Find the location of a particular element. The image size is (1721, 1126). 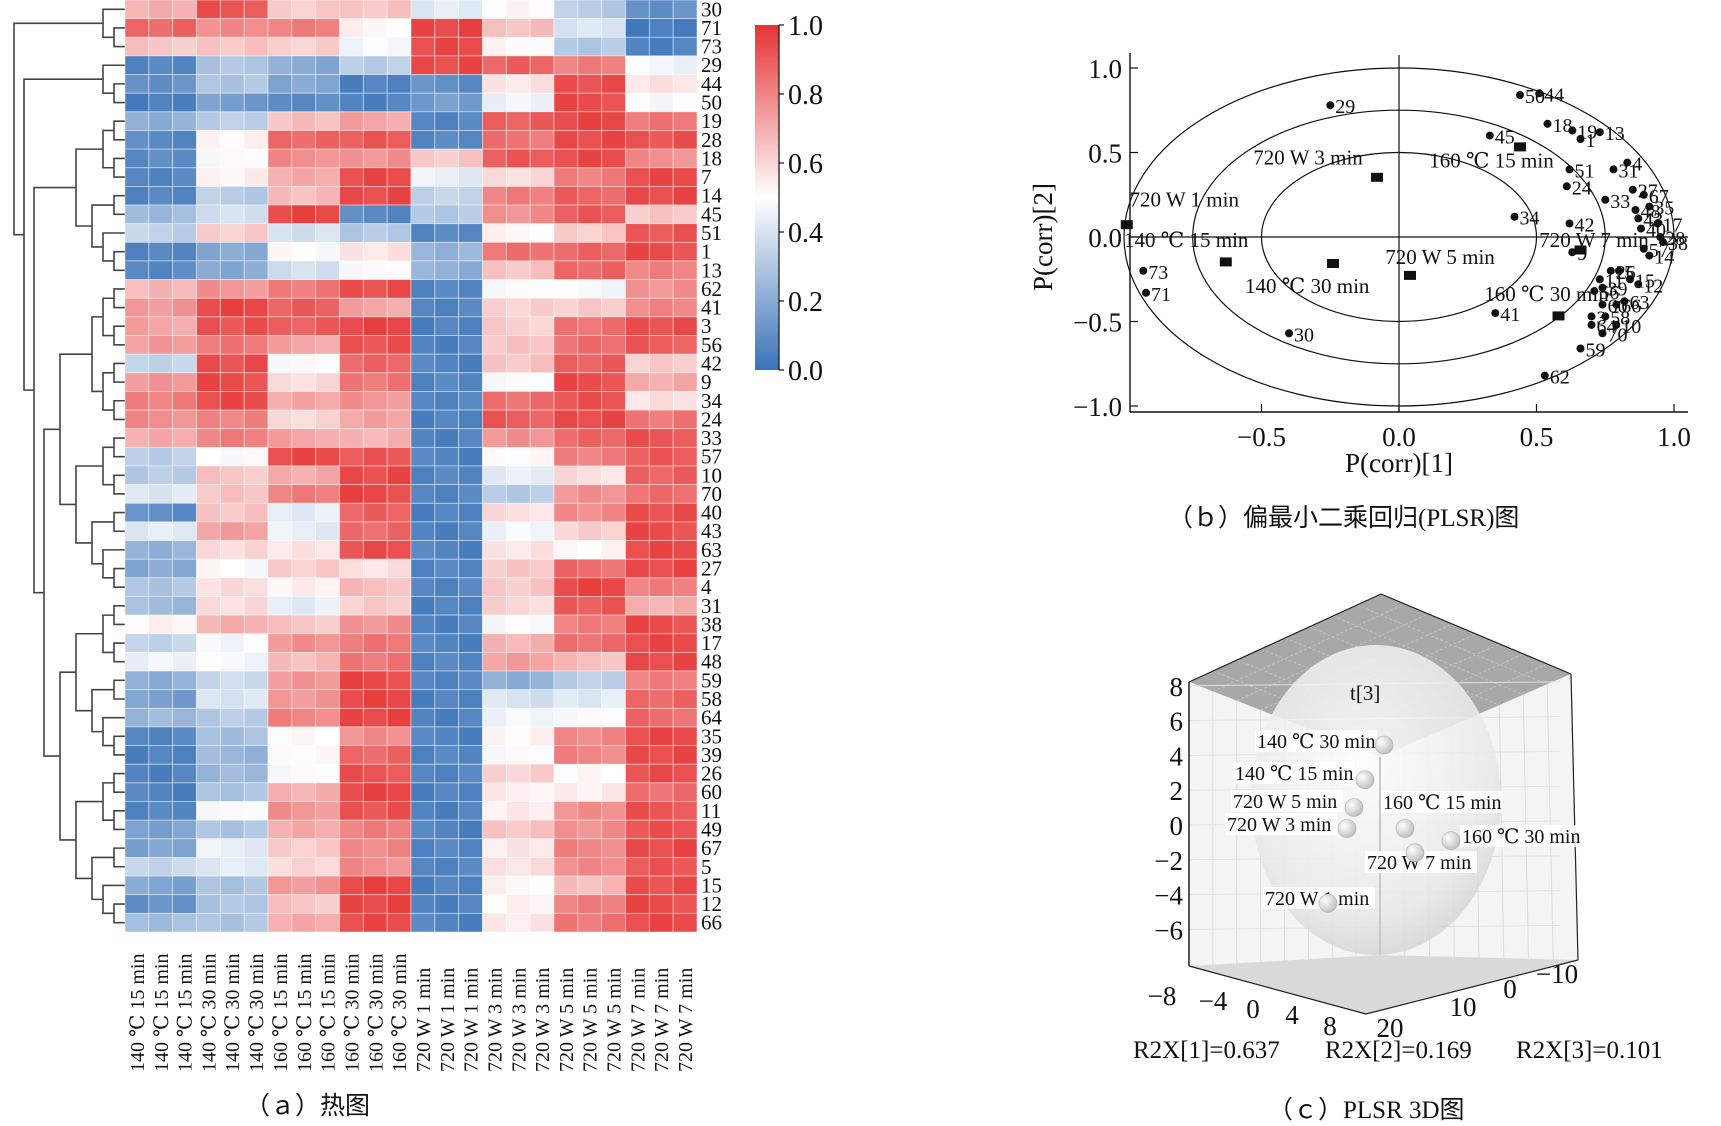

row-label: 38 is located at coordinates (711, 624).